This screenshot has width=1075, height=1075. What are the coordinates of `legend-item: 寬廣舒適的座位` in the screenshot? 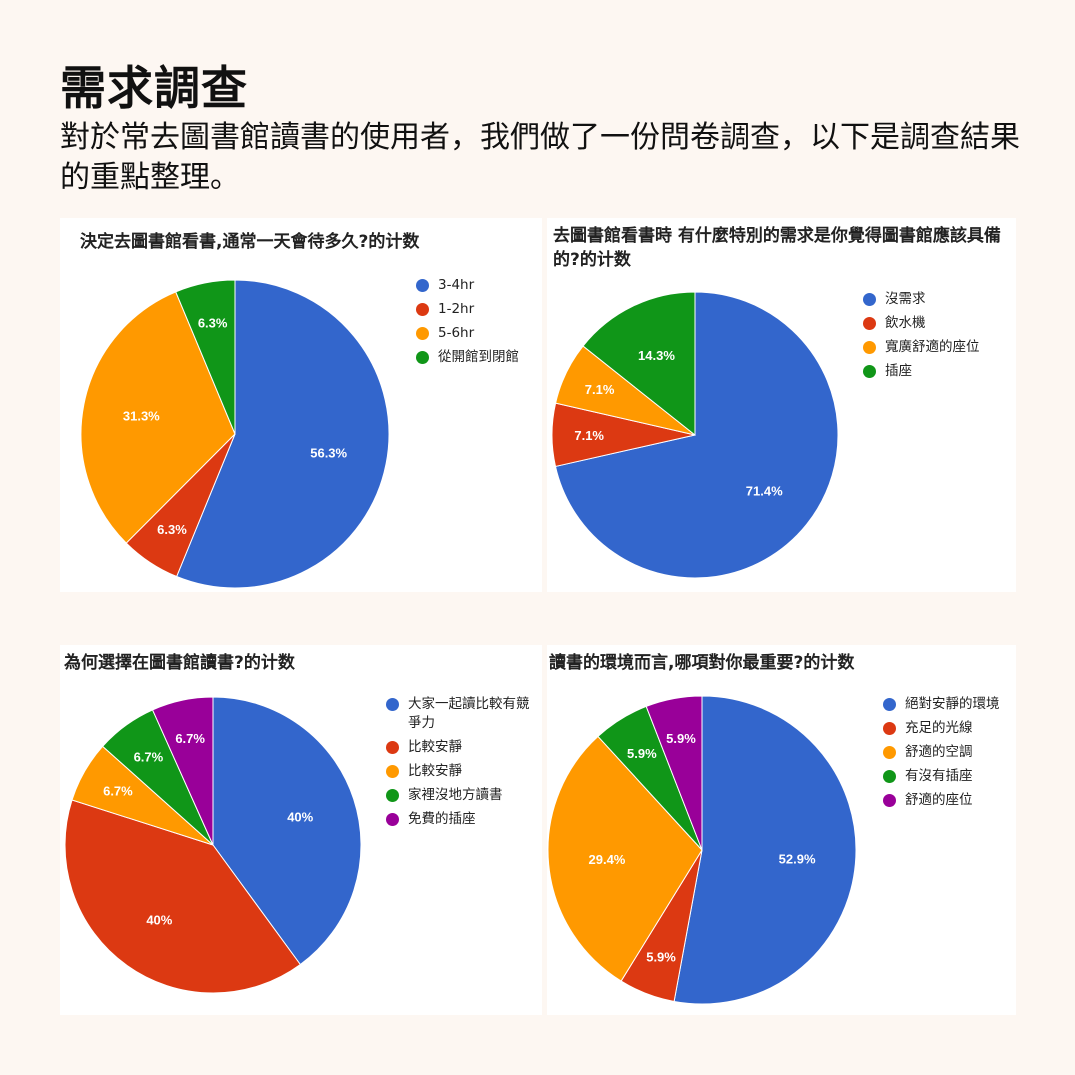 It's located at (921, 347).